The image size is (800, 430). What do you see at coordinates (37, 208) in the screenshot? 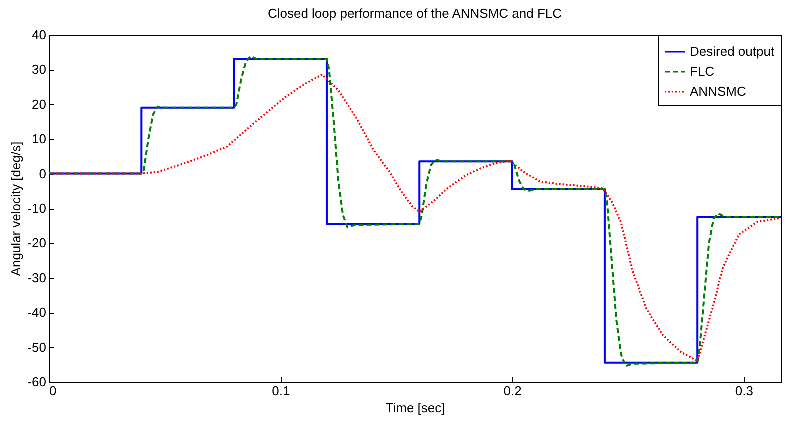
I see `y-tick-label: -10` at bounding box center [37, 208].